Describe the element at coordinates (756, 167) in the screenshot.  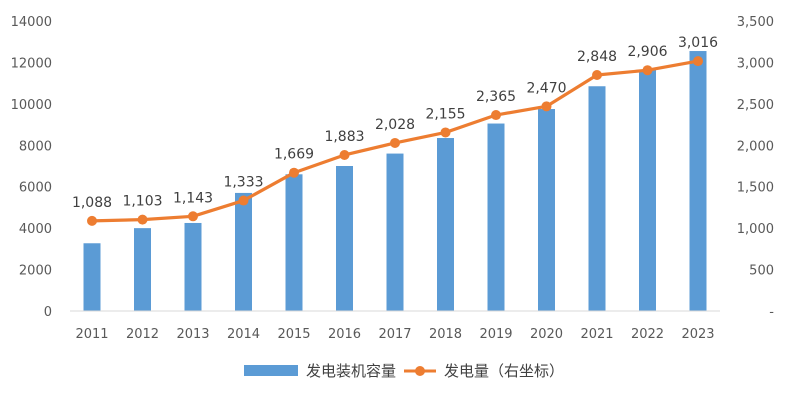
I see `right-axis-ticks: - 500 1,000 1,500 2,000 2,500 3,000 3,500` at that location.